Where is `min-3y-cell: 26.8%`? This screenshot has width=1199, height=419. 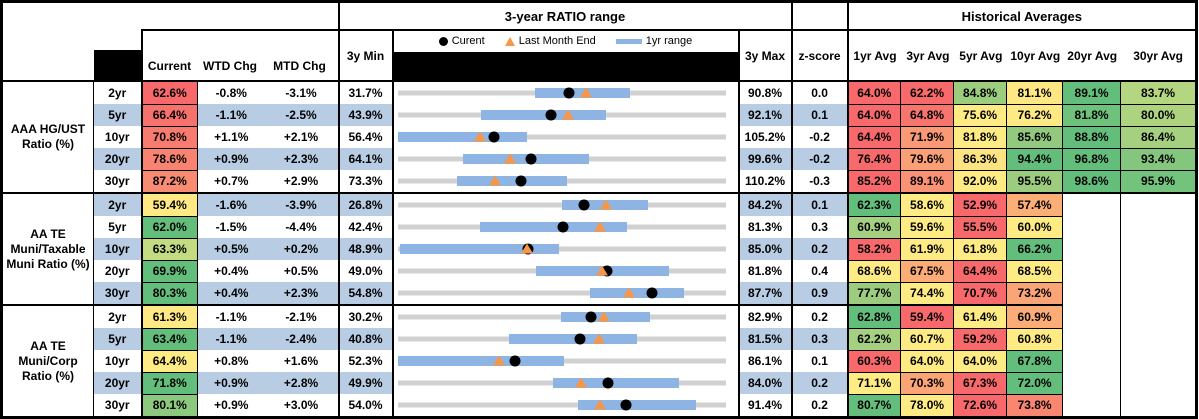 min-3y-cell: 26.8% is located at coordinates (366, 204).